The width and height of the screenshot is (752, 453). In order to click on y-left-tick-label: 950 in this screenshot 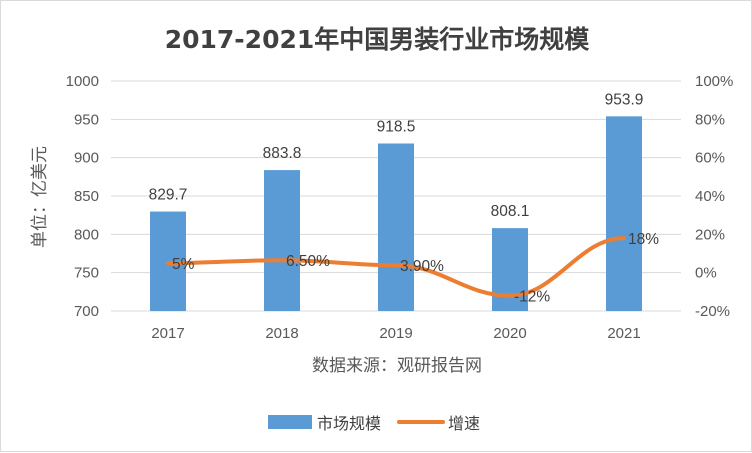, I will do `click(86, 119)`.